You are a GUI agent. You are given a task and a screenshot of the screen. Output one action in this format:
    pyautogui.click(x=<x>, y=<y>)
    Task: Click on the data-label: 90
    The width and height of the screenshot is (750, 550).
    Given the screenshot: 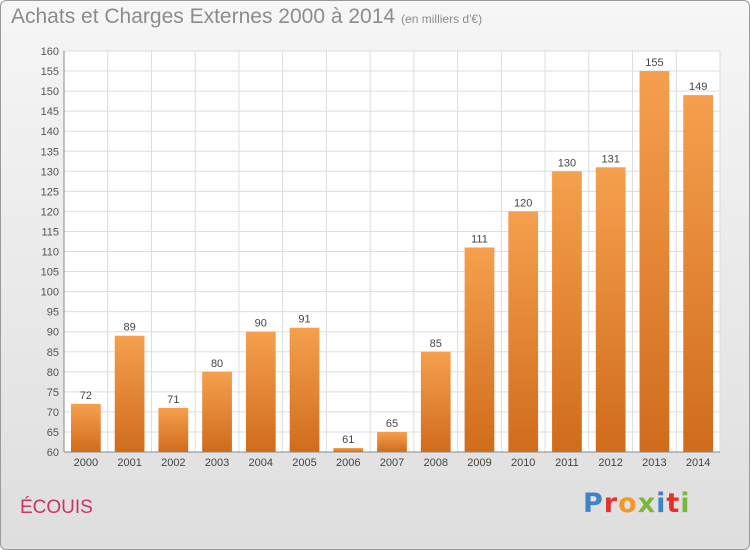 What is the action you would take?
    pyautogui.click(x=261, y=324)
    